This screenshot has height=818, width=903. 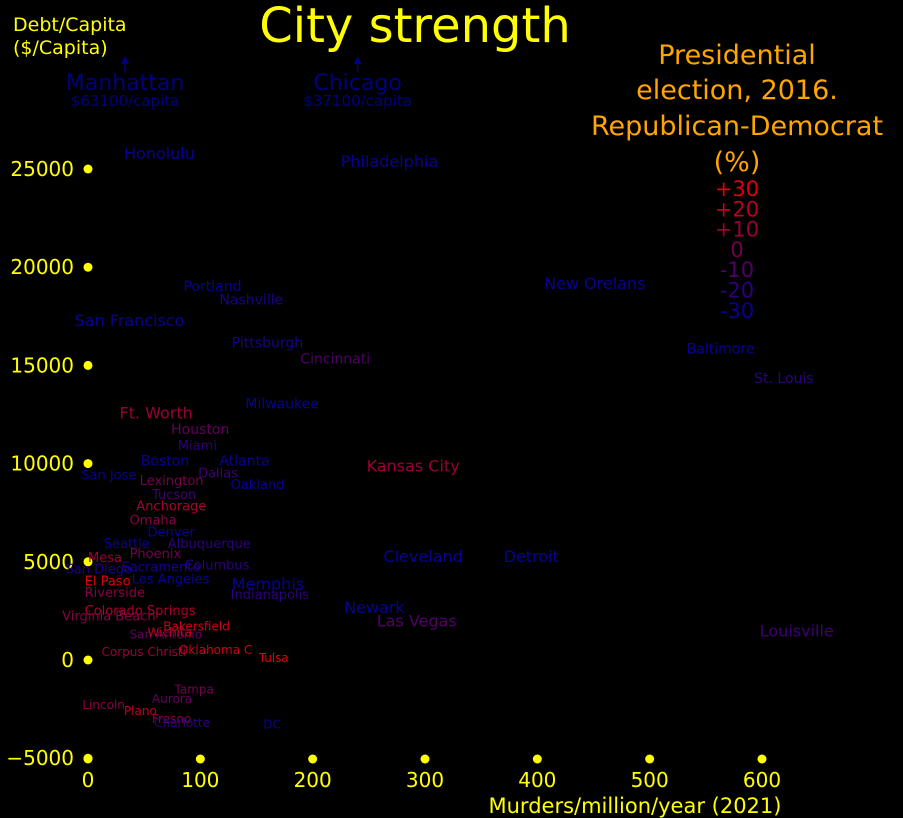 I want to click on city-label: Philadelphia, so click(x=389, y=161).